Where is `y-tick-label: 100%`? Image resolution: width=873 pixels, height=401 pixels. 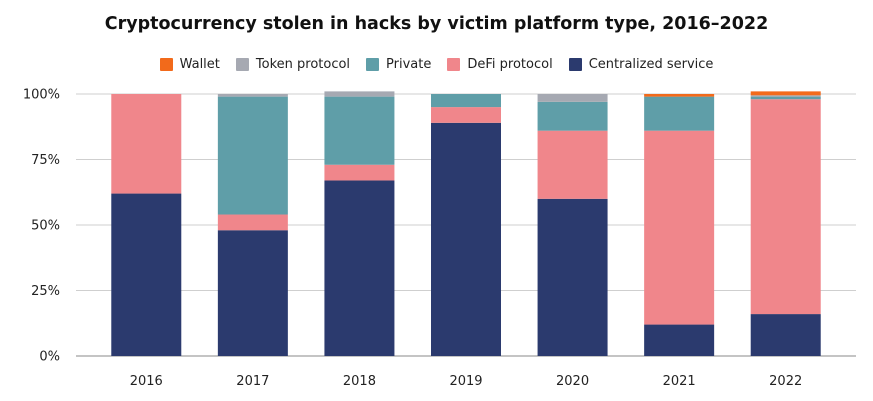
y-tick-label: 100% is located at coordinates (41, 95).